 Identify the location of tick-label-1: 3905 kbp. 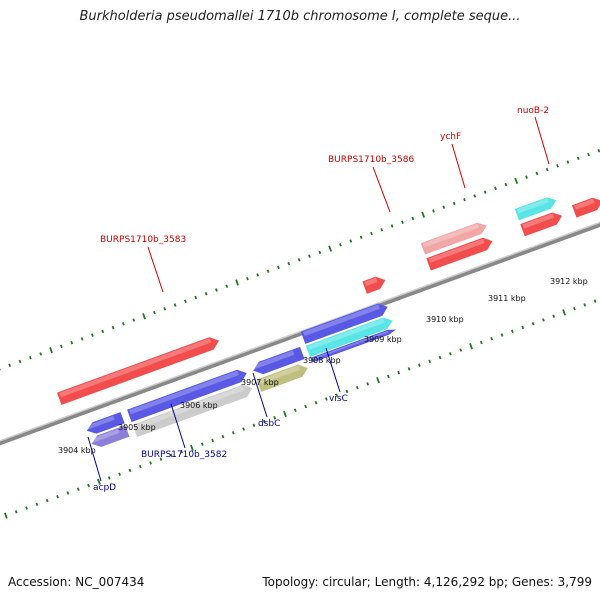
(137, 427).